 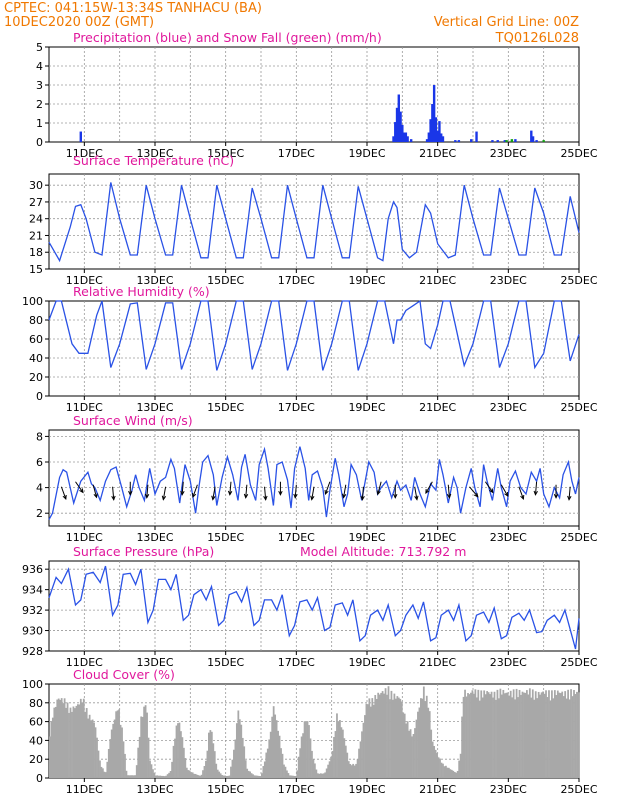 I want to click on y-tick-label: 930, so click(x=32, y=631).